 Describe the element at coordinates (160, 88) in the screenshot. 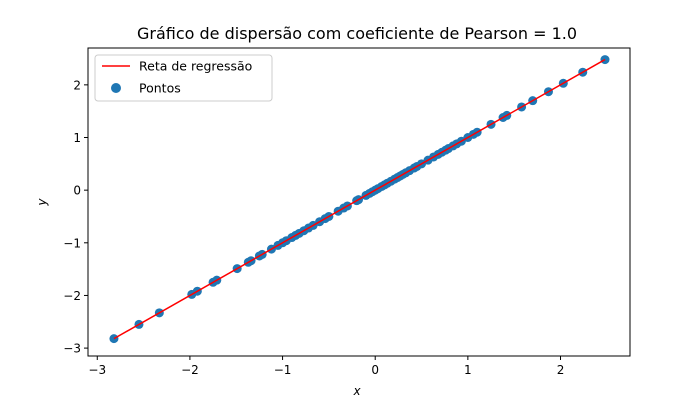

I see `legend-label-points: Pontos` at that location.